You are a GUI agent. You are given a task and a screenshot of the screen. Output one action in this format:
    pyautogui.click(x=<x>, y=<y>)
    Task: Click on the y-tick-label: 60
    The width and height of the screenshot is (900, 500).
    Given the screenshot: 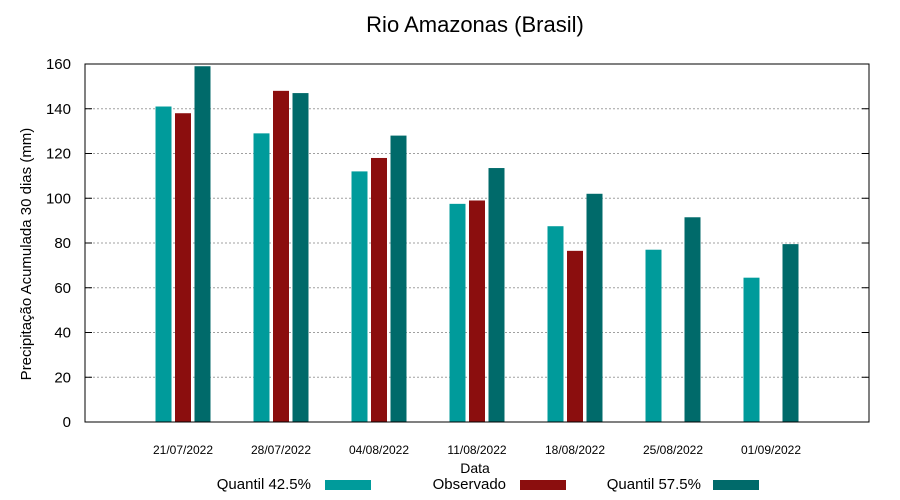 What is the action you would take?
    pyautogui.click(x=62, y=288)
    